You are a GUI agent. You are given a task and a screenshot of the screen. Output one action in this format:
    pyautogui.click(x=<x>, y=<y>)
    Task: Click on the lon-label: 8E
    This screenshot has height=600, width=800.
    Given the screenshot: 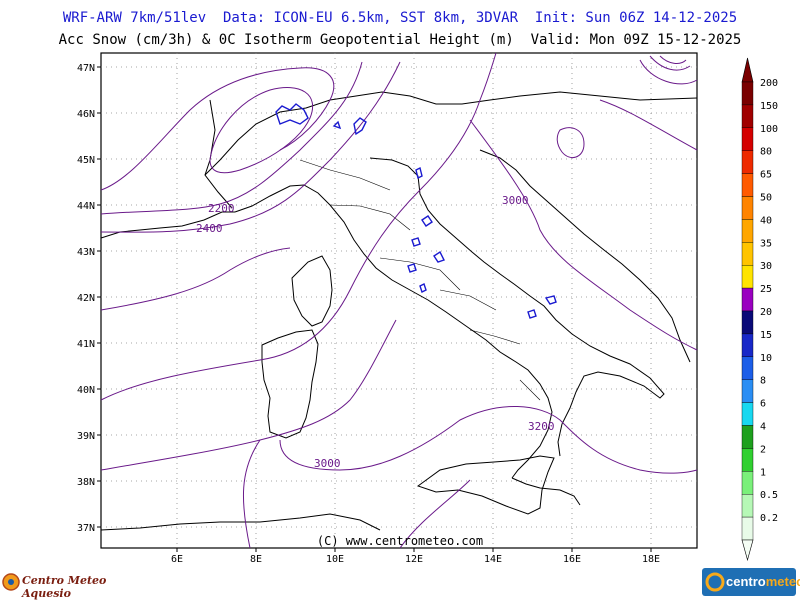 What is the action you would take?
    pyautogui.click(x=256, y=559)
    